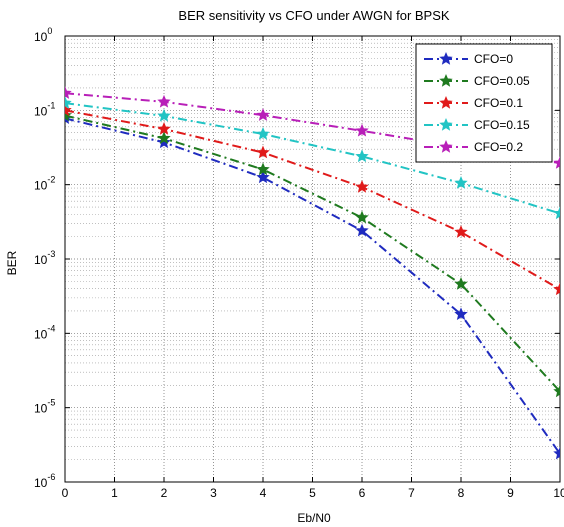 This screenshot has height=527, width=564. What do you see at coordinates (44, 481) in the screenshot?
I see `y-tick-label: 10⁻⁶` at bounding box center [44, 481].